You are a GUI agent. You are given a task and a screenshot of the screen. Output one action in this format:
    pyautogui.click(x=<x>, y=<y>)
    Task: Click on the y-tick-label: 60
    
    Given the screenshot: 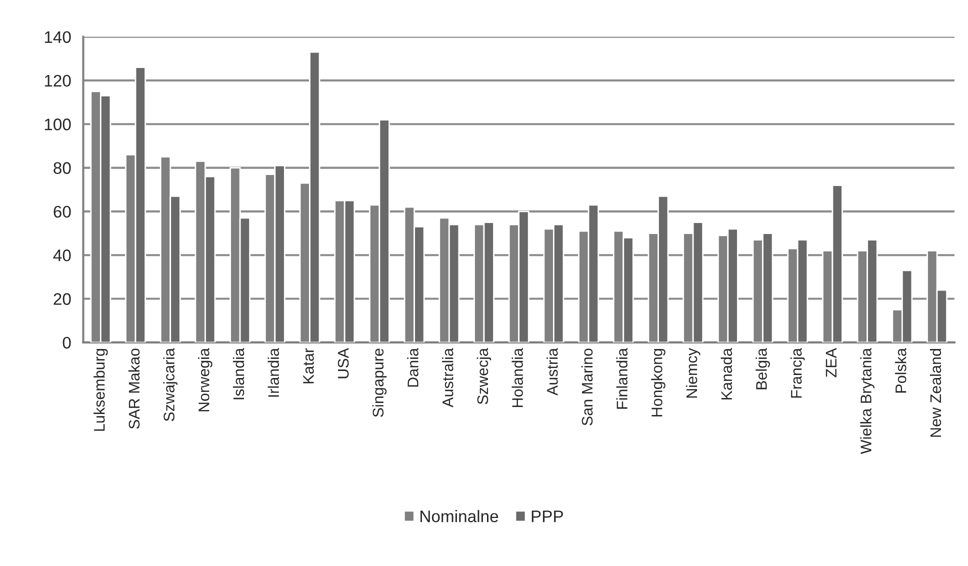 What is the action you would take?
    pyautogui.click(x=62, y=212)
    